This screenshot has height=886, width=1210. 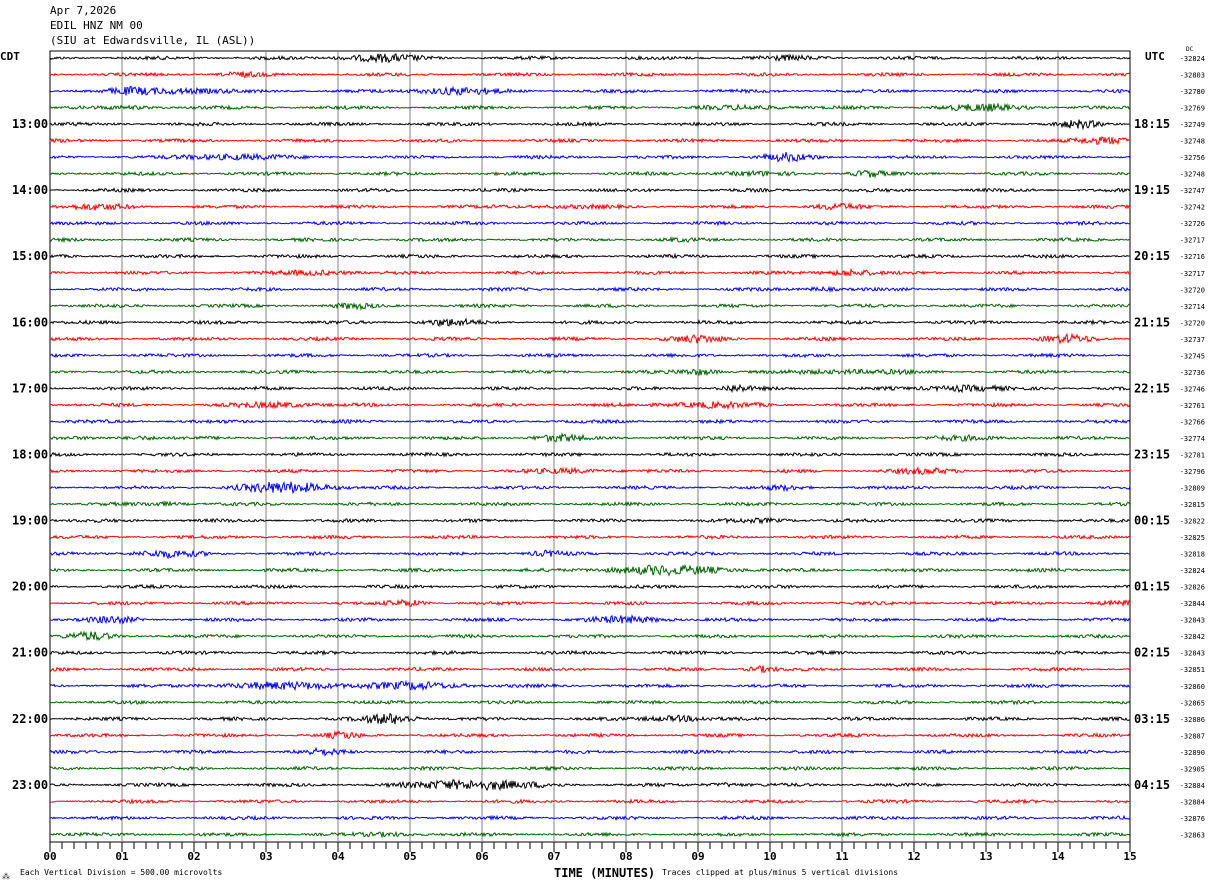 I want to click on dc-offset-label: -32824, so click(x=1192, y=571).